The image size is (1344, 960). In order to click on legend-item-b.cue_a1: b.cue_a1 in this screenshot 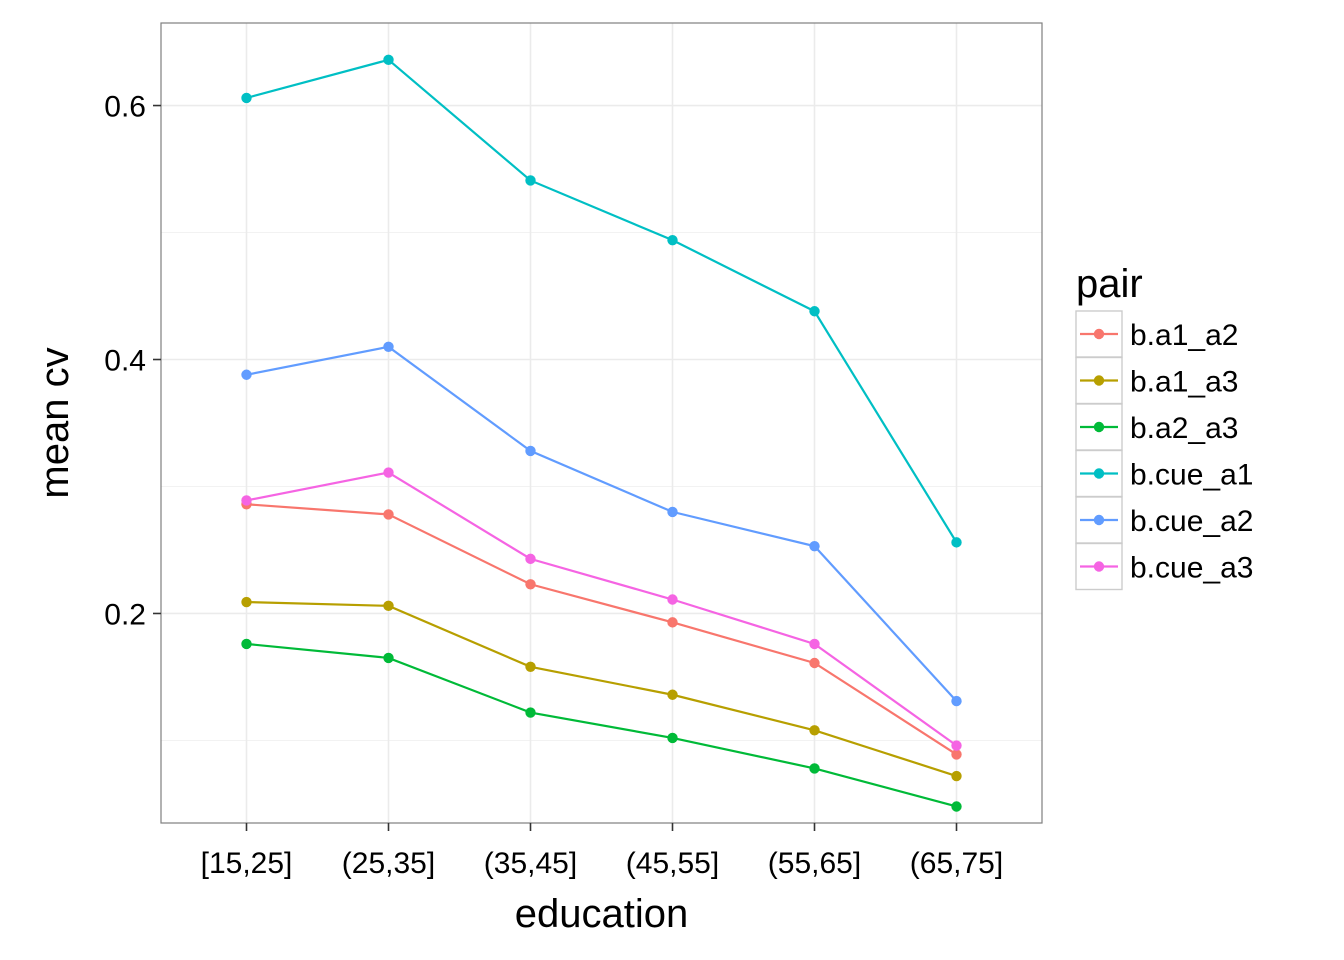, I will do `click(1164, 473)`.